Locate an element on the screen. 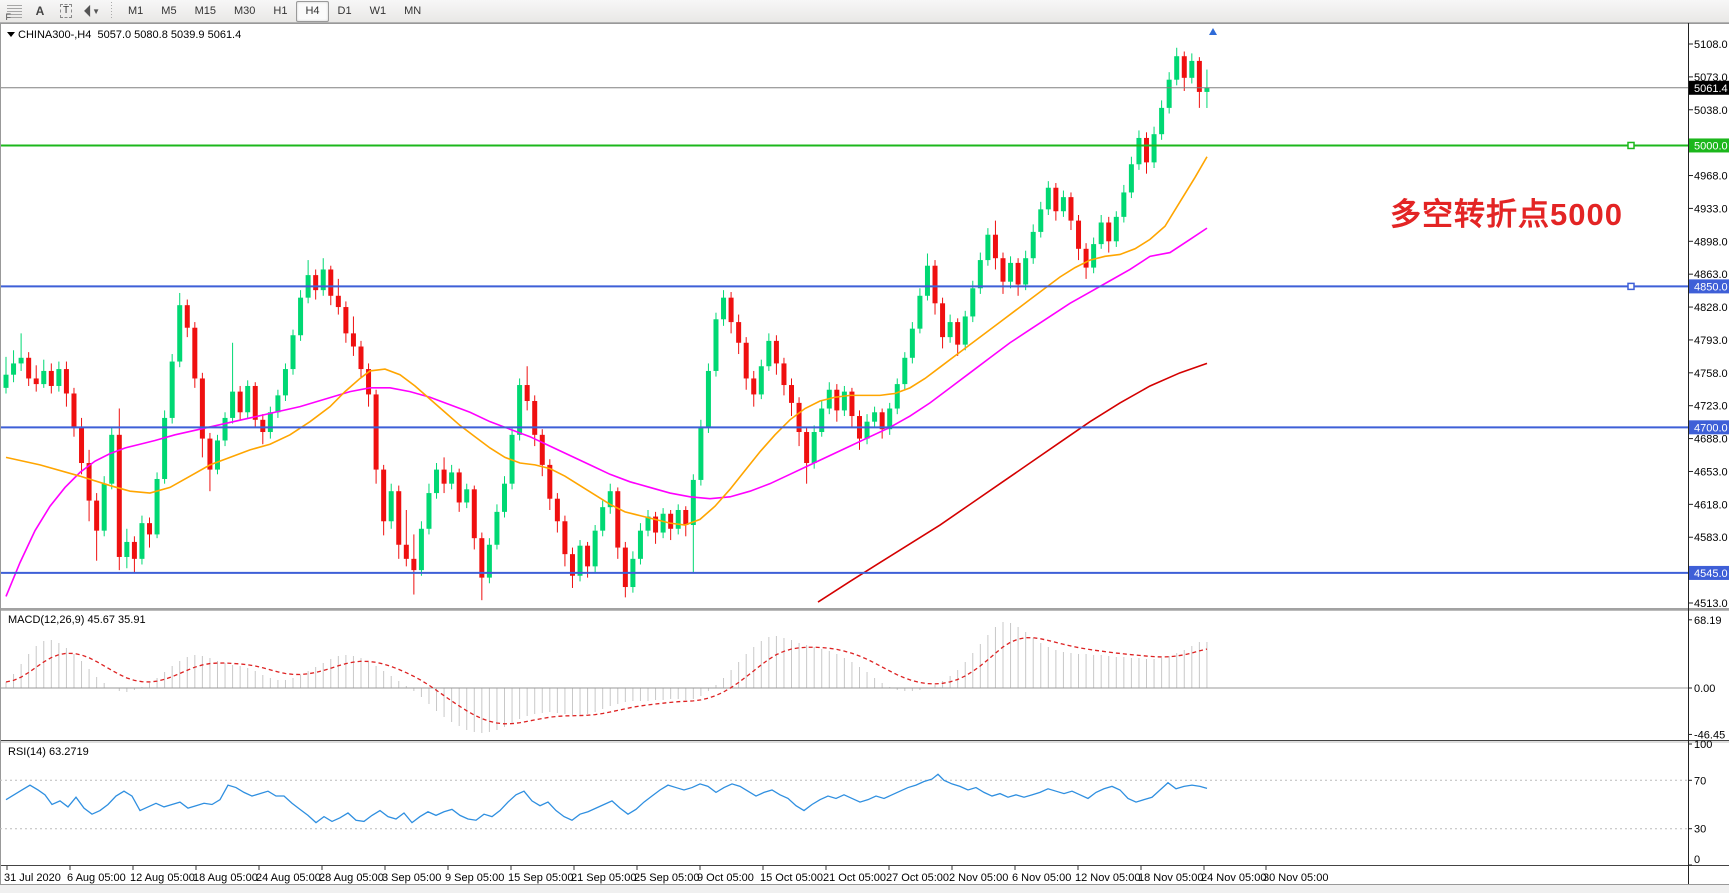 Image resolution: width=1729 pixels, height=893 pixels. time-tick-label: 6 Nov 05:00 is located at coordinates (1041, 878).